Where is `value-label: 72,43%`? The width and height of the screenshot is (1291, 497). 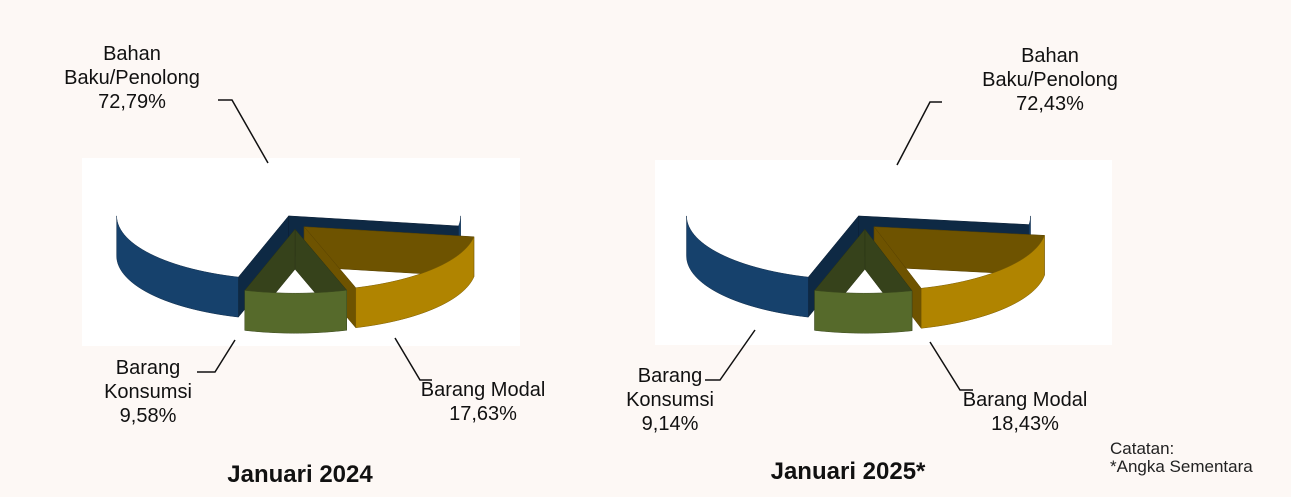
value-label: 72,43% is located at coordinates (1050, 104).